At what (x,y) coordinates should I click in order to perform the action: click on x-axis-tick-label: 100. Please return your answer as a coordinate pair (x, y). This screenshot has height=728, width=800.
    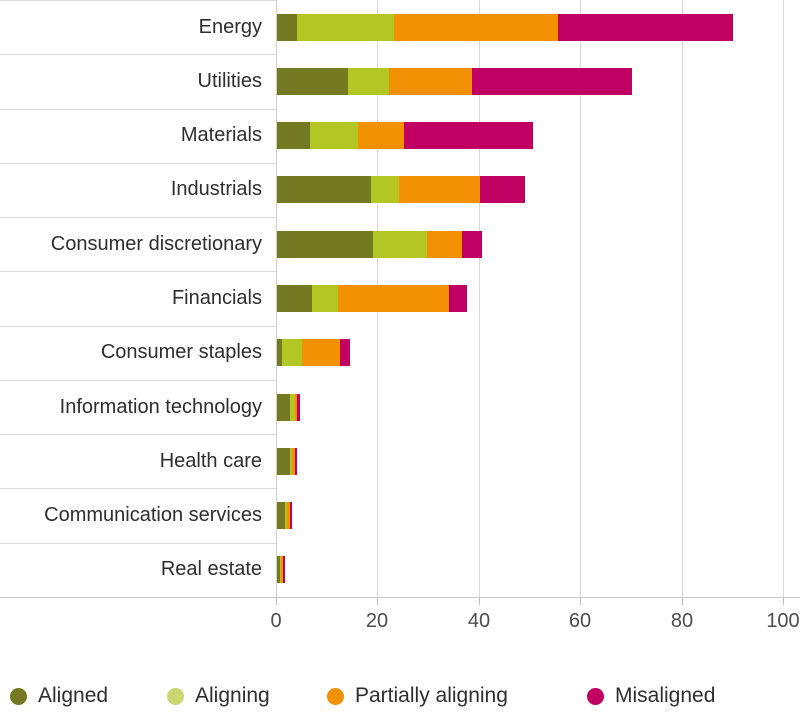
    Looking at the image, I should click on (783, 621).